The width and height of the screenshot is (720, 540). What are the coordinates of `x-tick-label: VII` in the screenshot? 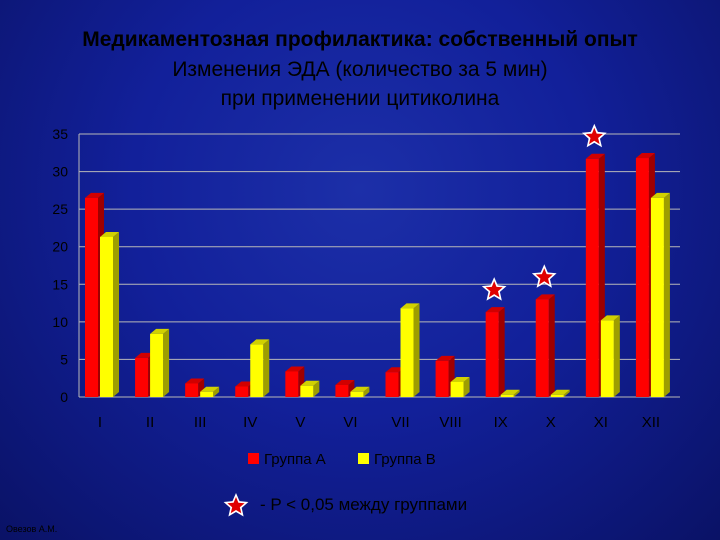 It's located at (400, 422).